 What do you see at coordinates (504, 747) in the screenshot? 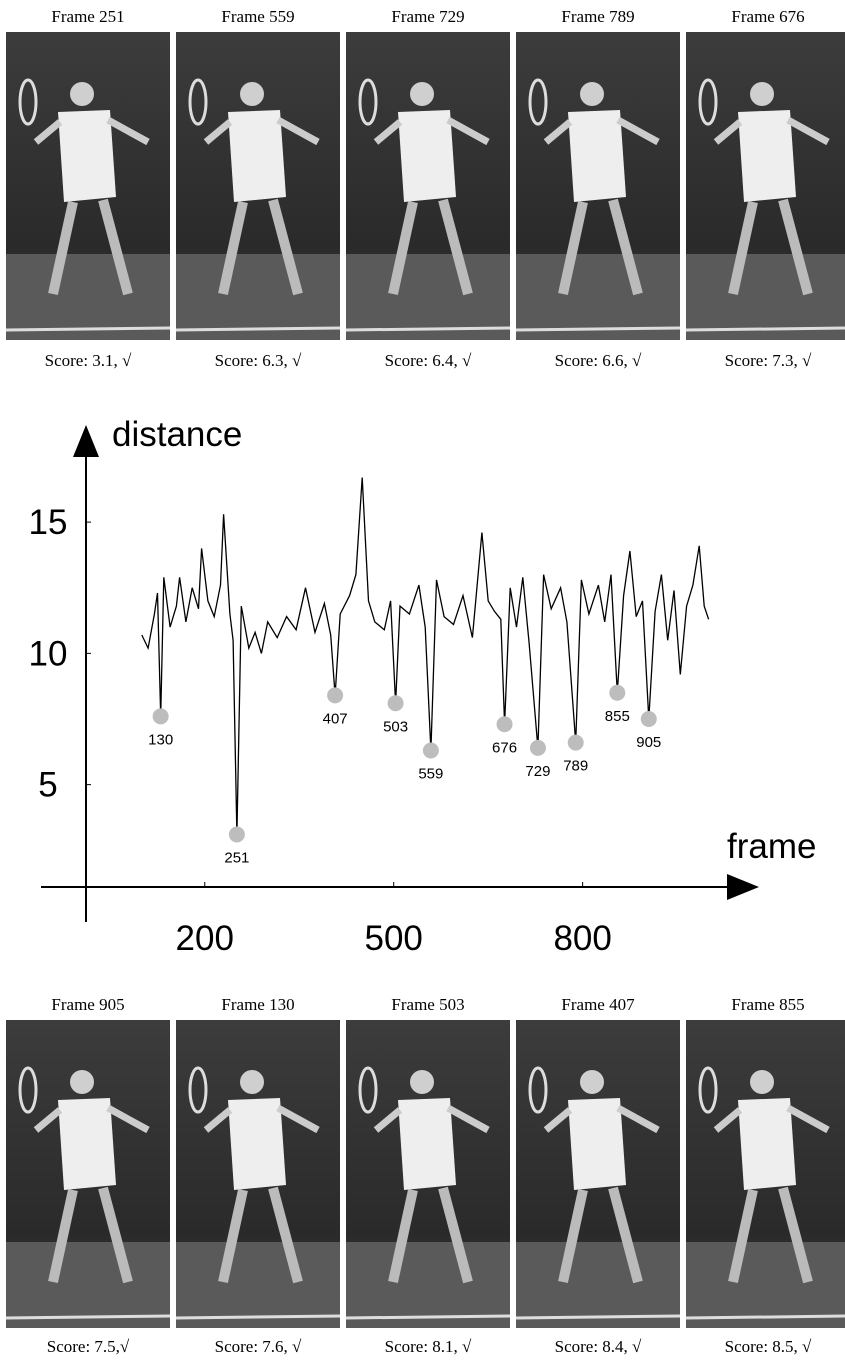
I see `point-label: 676` at bounding box center [504, 747].